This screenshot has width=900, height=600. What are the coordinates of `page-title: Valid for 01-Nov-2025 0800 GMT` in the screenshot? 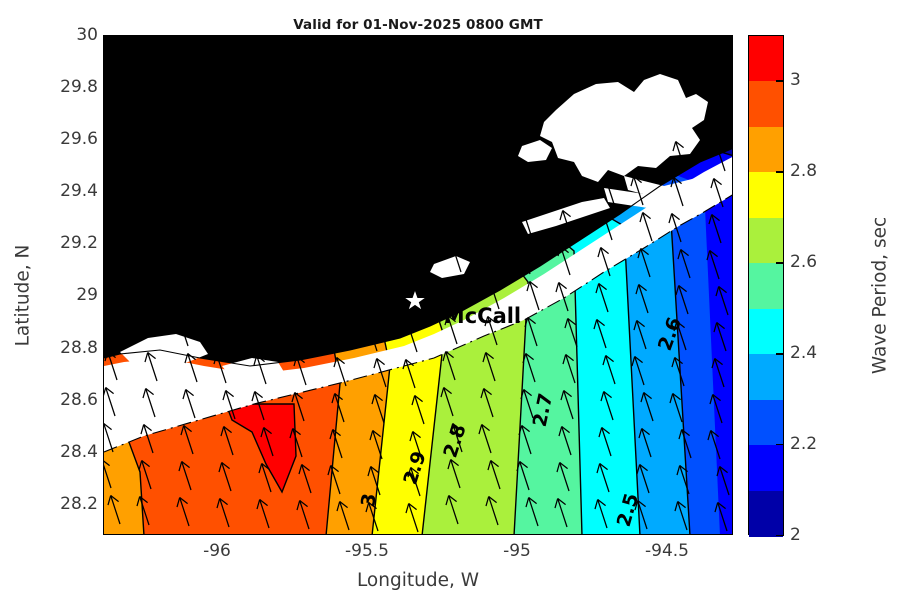 It's located at (418, 25).